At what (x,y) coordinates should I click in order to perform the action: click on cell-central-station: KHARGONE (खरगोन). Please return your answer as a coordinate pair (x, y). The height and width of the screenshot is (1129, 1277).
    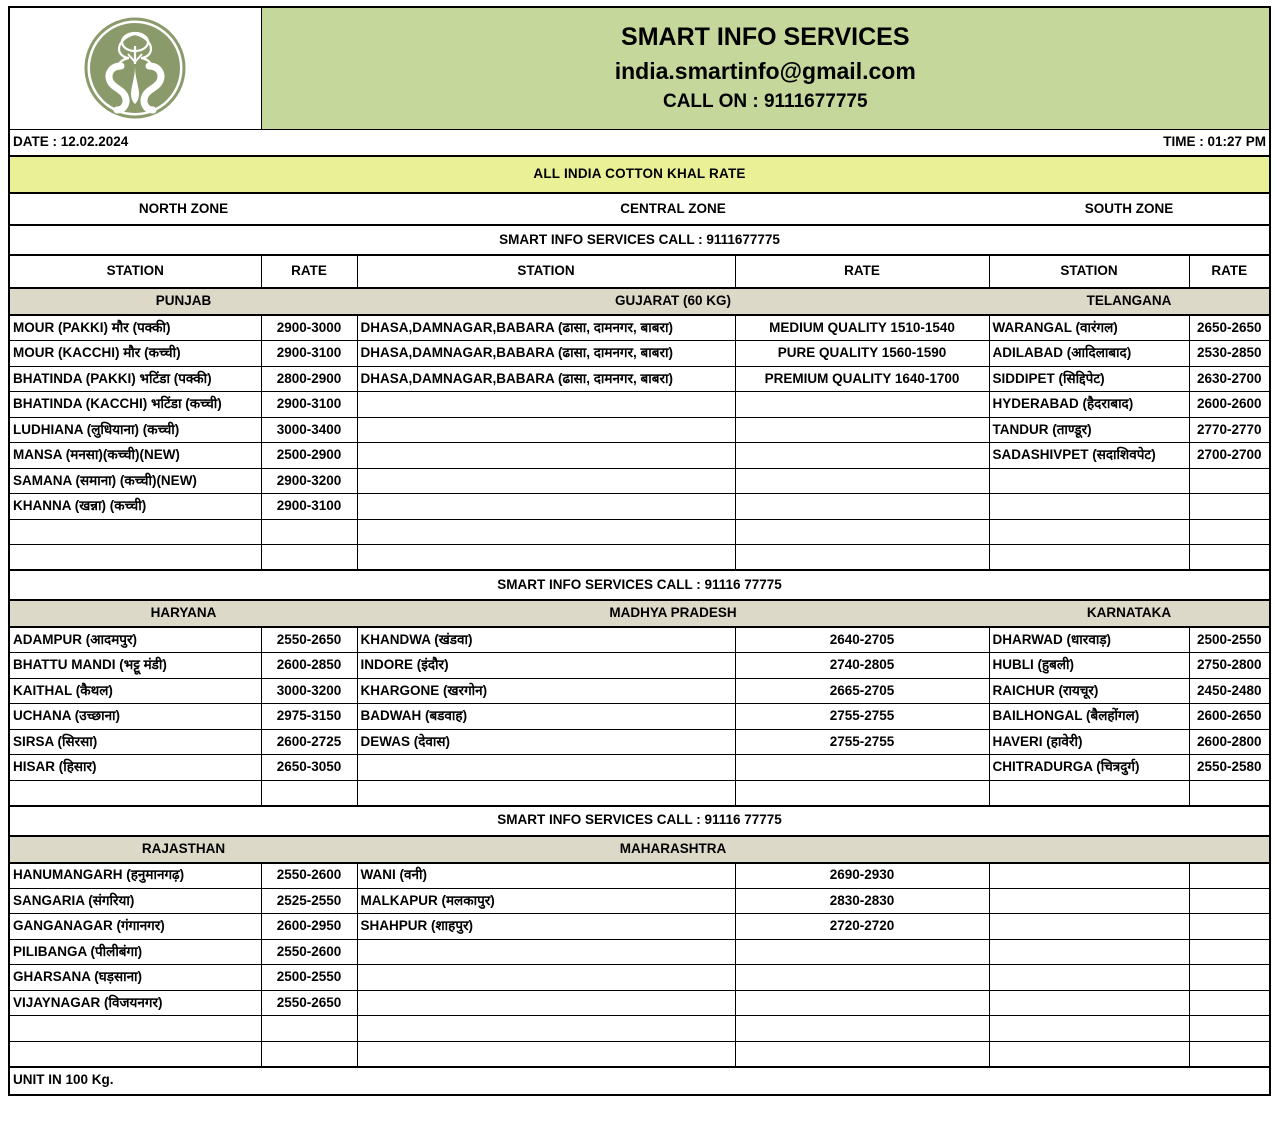
    Looking at the image, I should click on (546, 690).